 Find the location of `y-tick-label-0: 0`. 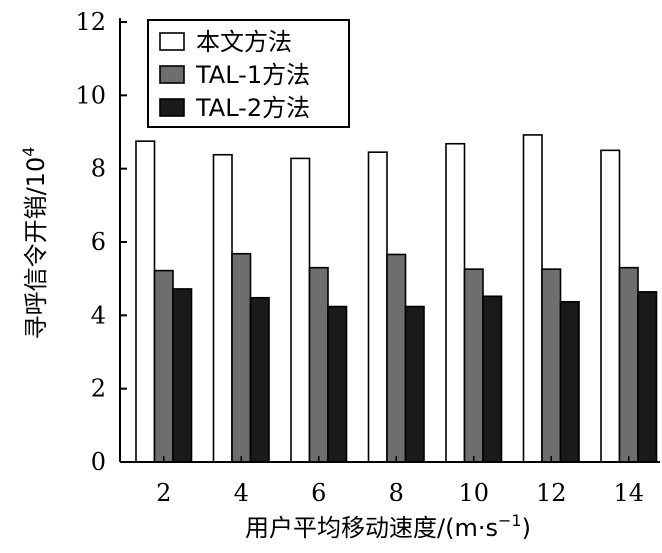

y-tick-label-0: 0 is located at coordinates (98, 462).